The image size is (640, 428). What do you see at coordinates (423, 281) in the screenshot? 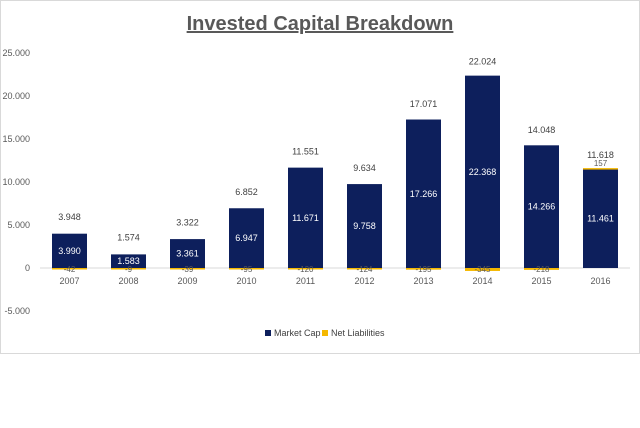
I see `x-tick-label: 2013` at bounding box center [423, 281].